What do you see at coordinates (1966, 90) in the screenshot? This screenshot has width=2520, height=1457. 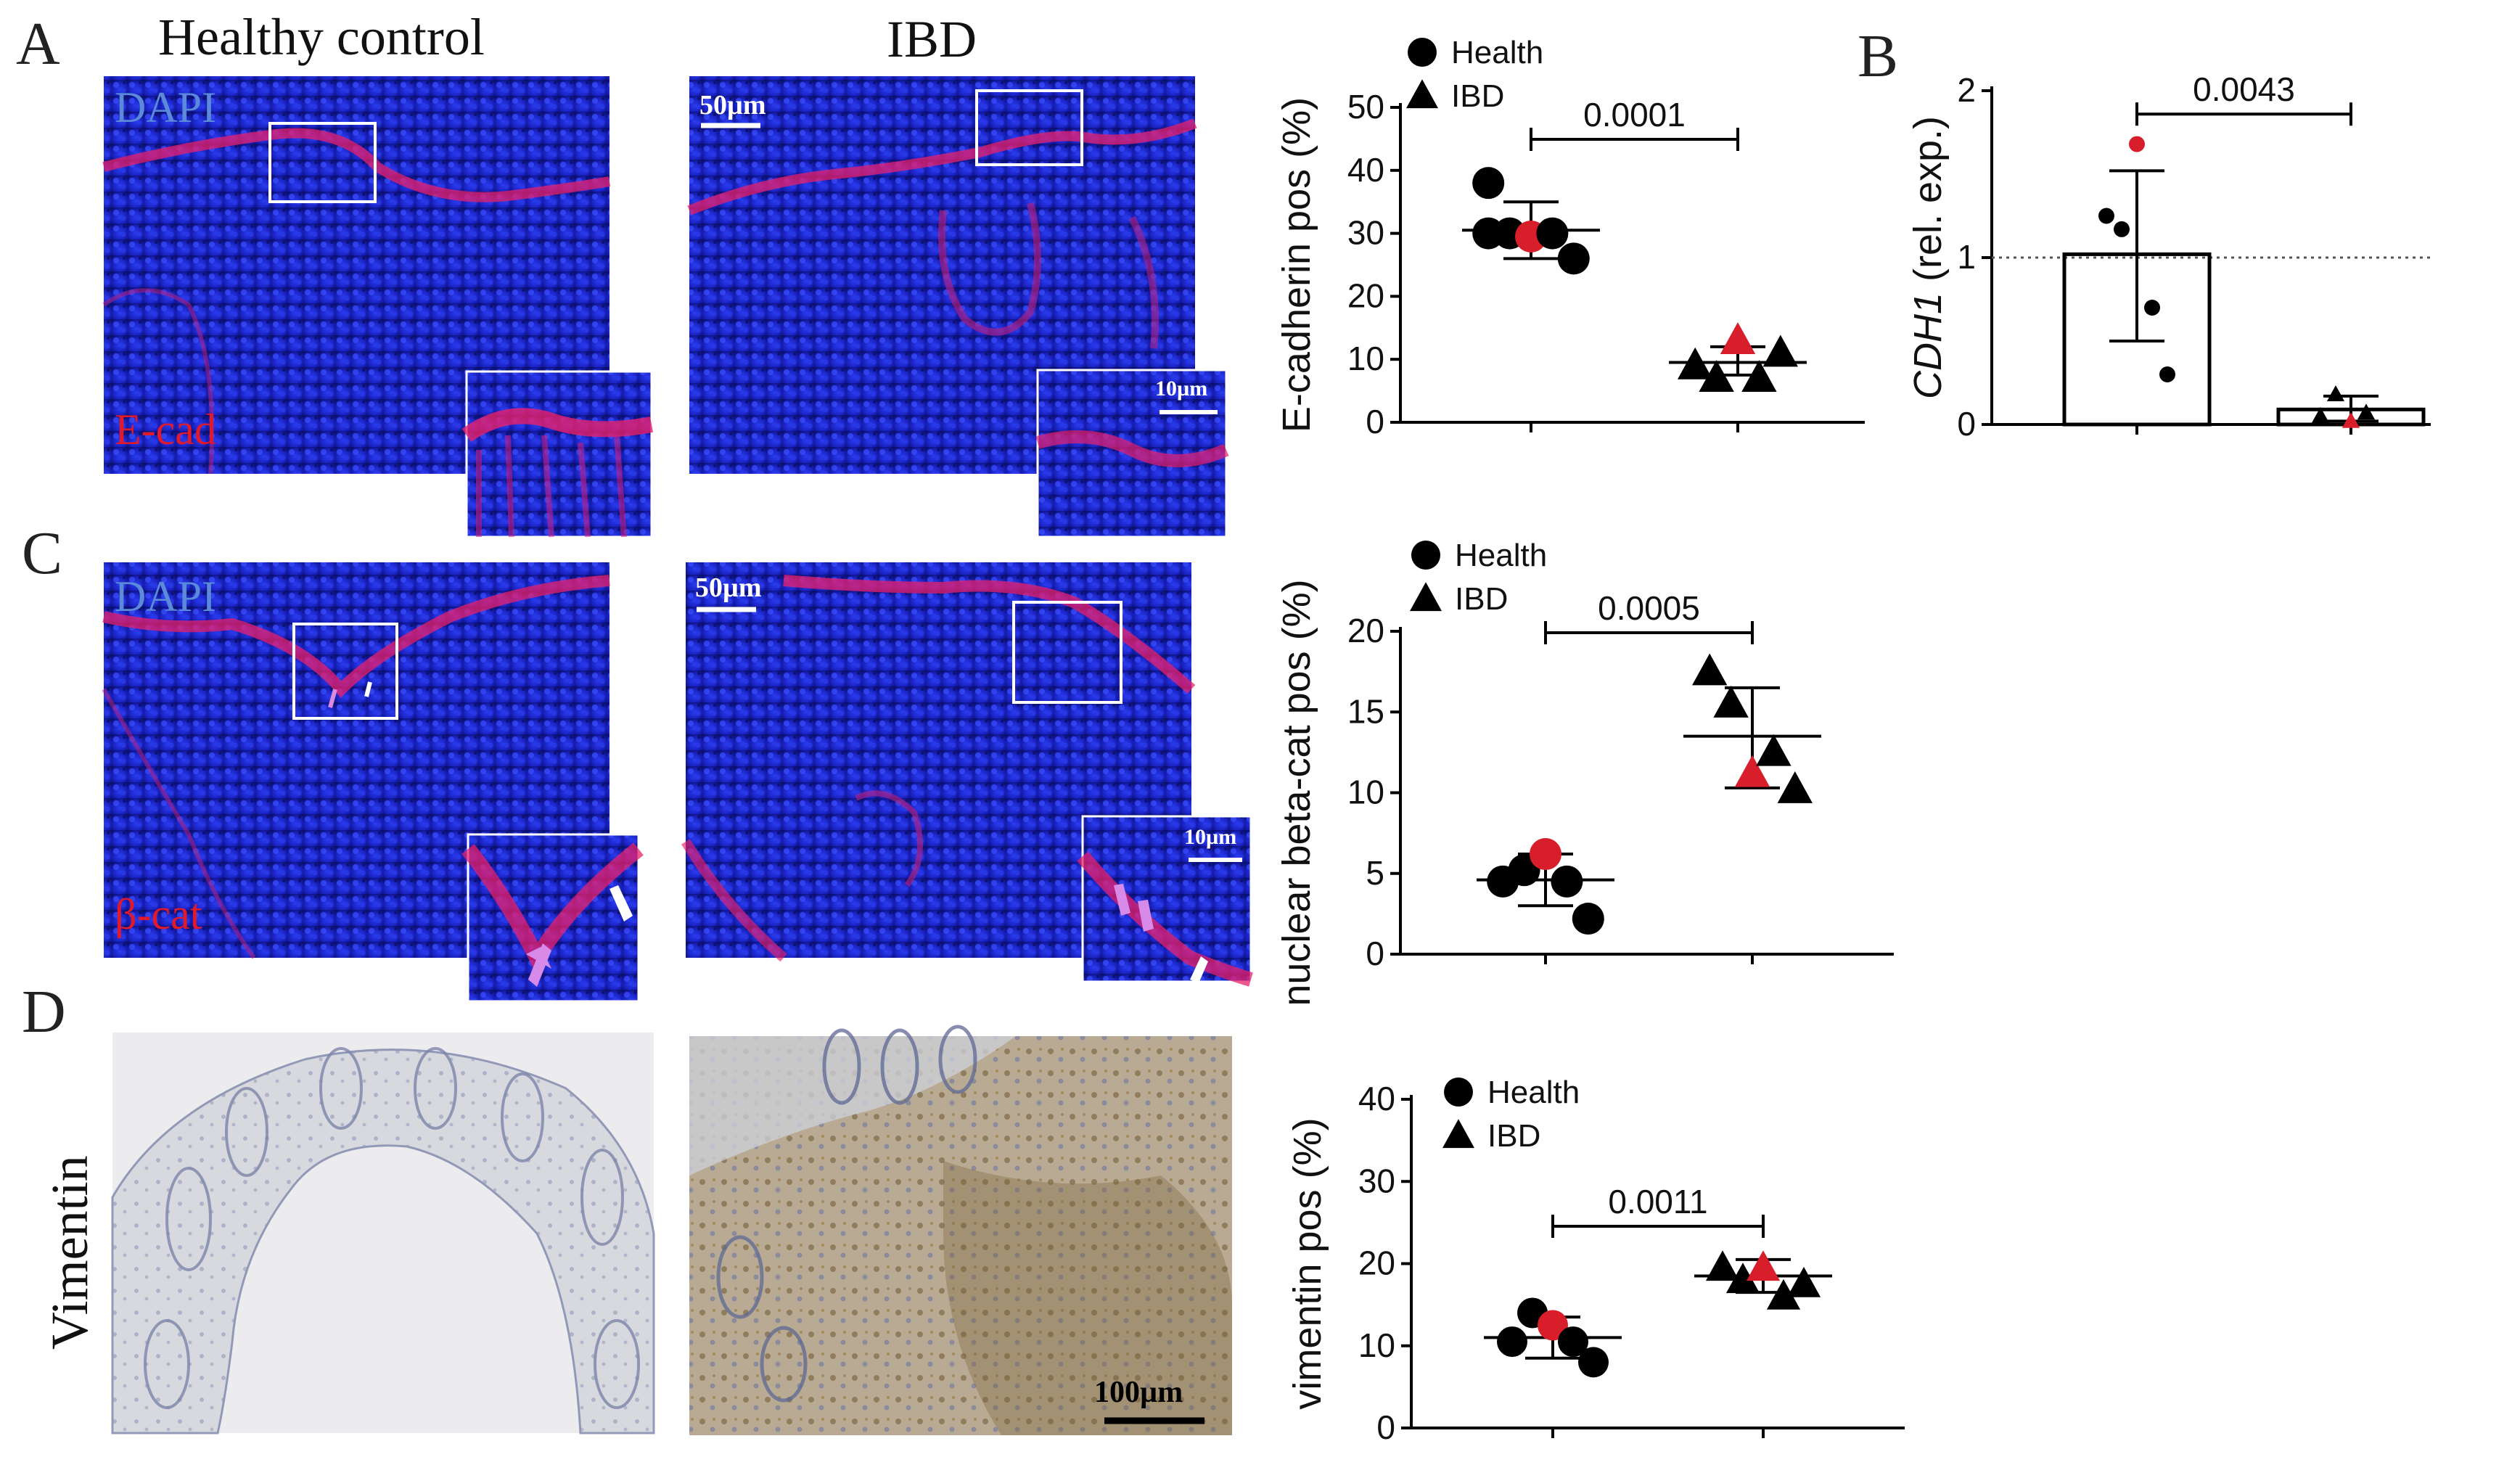 I see `y-tick-label: 2` at bounding box center [1966, 90].